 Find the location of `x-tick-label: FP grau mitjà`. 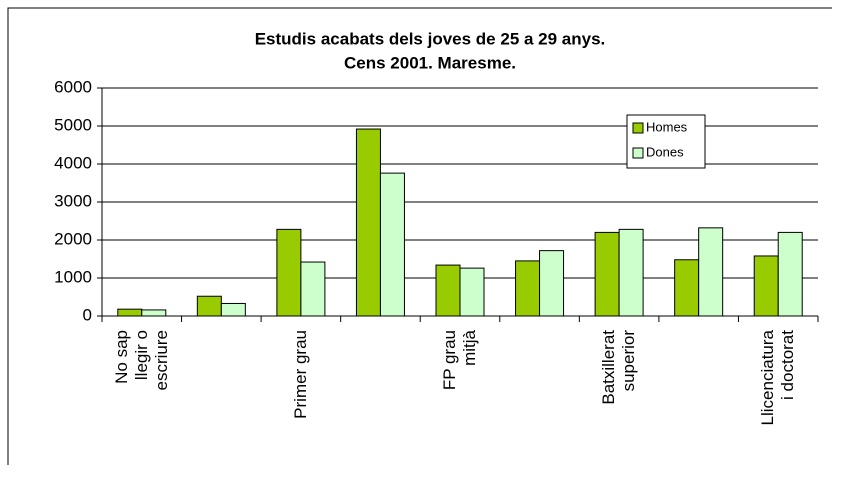

x-tick-label: FP grau mitjà is located at coordinates (459, 360).